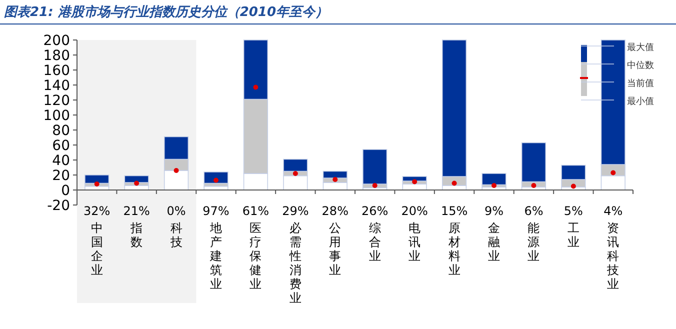 The width and height of the screenshot is (676, 329). What do you see at coordinates (414, 242) in the screenshot?
I see `x-tick-label: 电讯业` at bounding box center [414, 242].